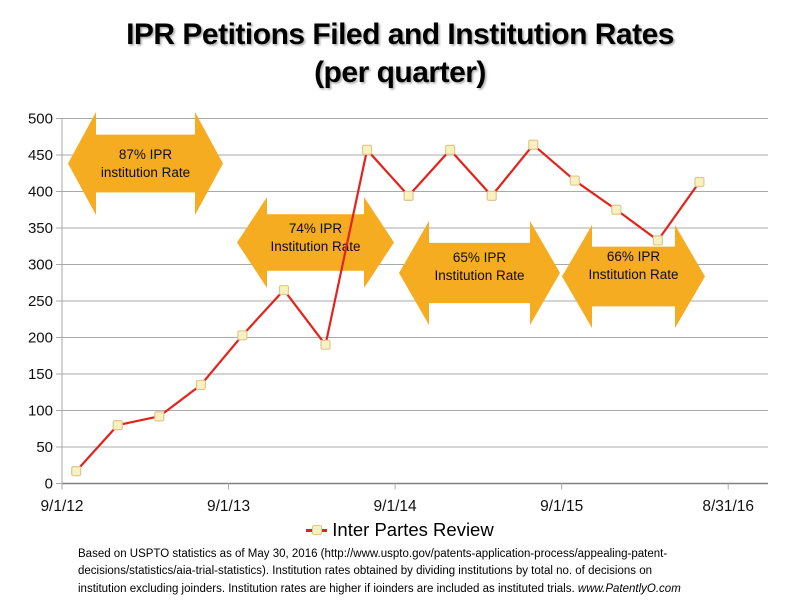 The height and width of the screenshot is (600, 800). I want to click on chart-title-line2: (per quarter), so click(400, 72).